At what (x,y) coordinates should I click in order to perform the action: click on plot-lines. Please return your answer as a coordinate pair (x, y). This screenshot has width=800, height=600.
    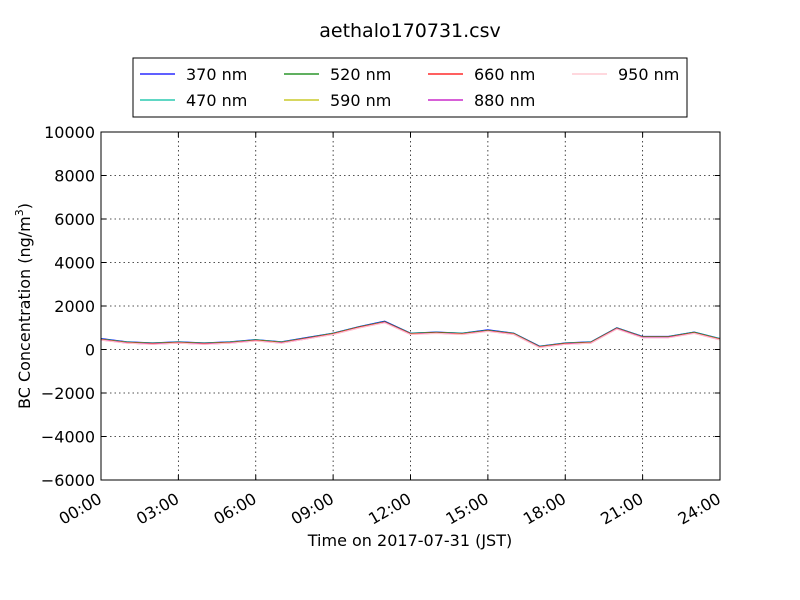
    Looking at the image, I should click on (410, 334).